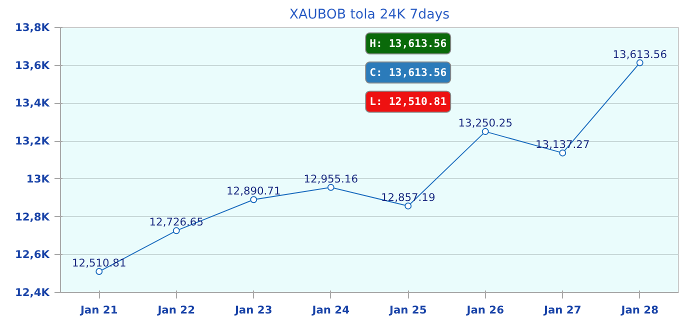 Image resolution: width=680 pixels, height=320 pixels. Describe the element at coordinates (98, 310) in the screenshot. I see `x-tick-label: Jan 21` at that location.